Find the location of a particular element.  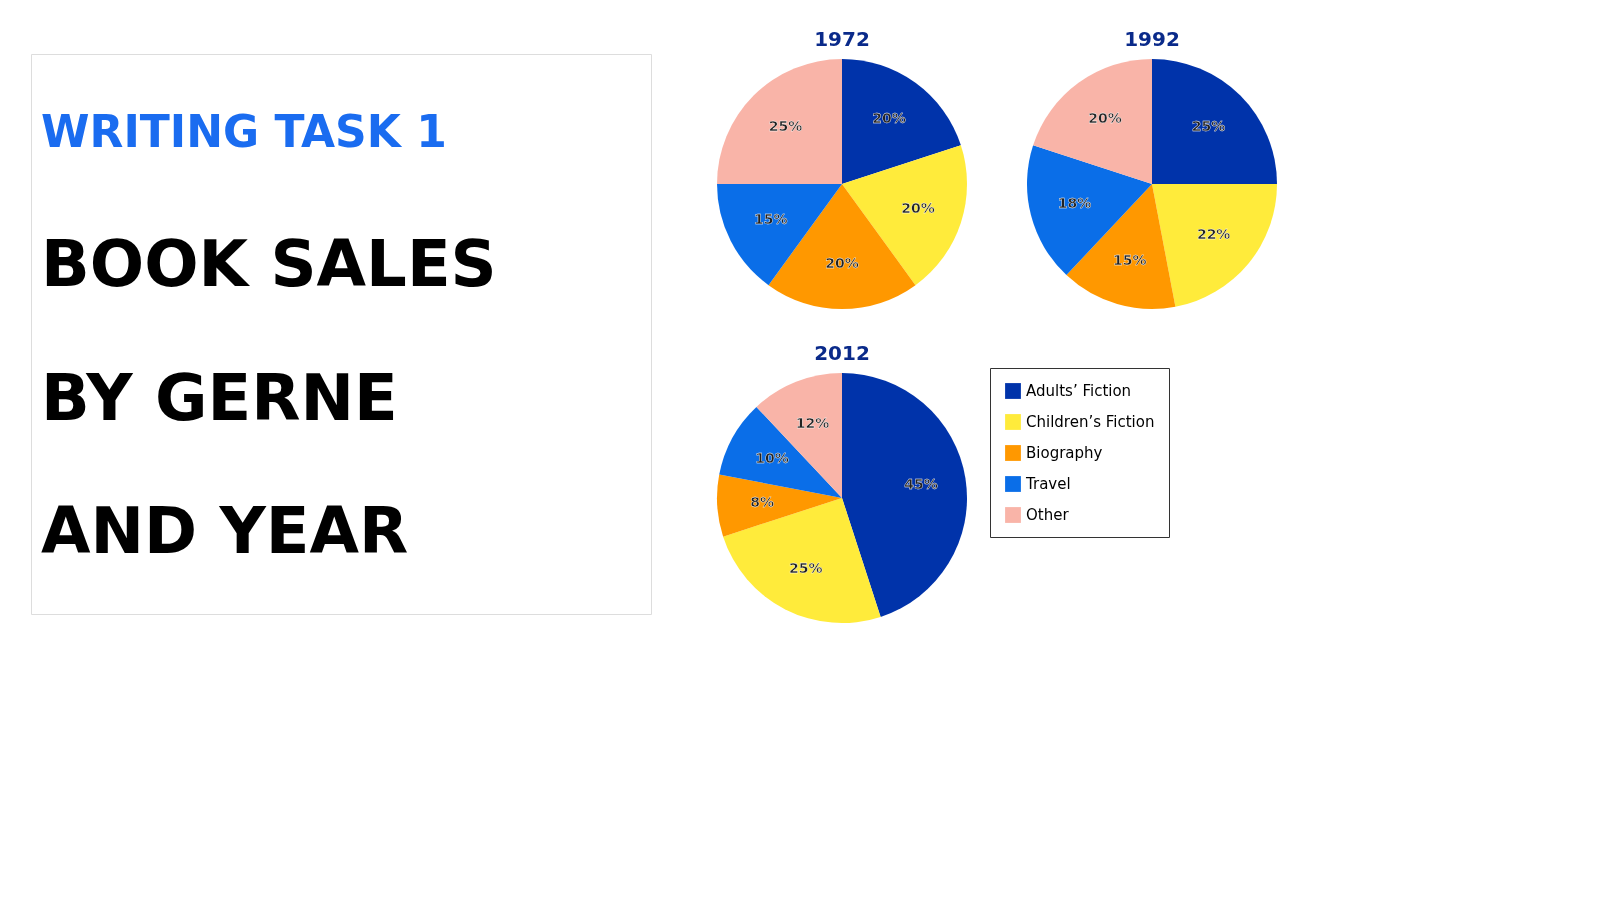

legend-label: Other is located at coordinates (1048, 515).